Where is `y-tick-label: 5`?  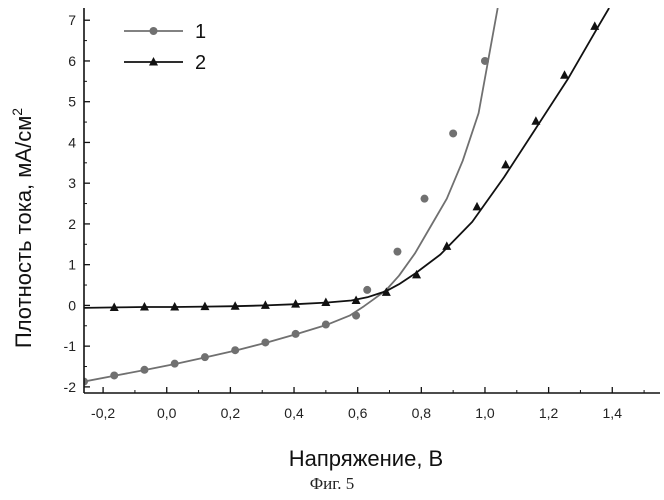 y-tick-label: 5 is located at coordinates (72, 102).